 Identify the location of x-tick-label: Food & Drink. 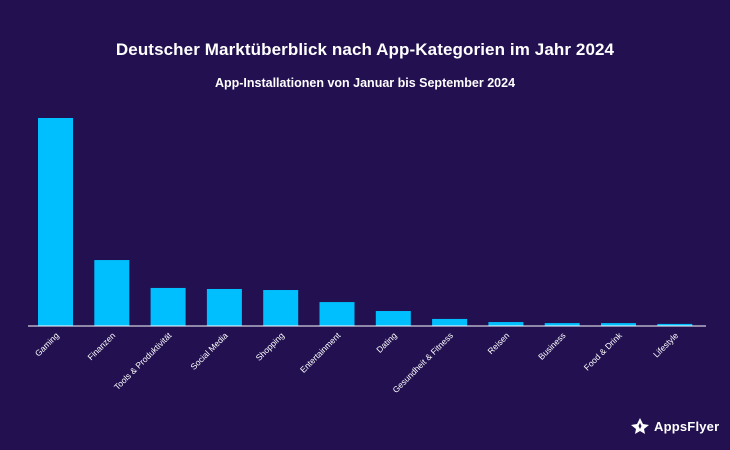
(603, 351).